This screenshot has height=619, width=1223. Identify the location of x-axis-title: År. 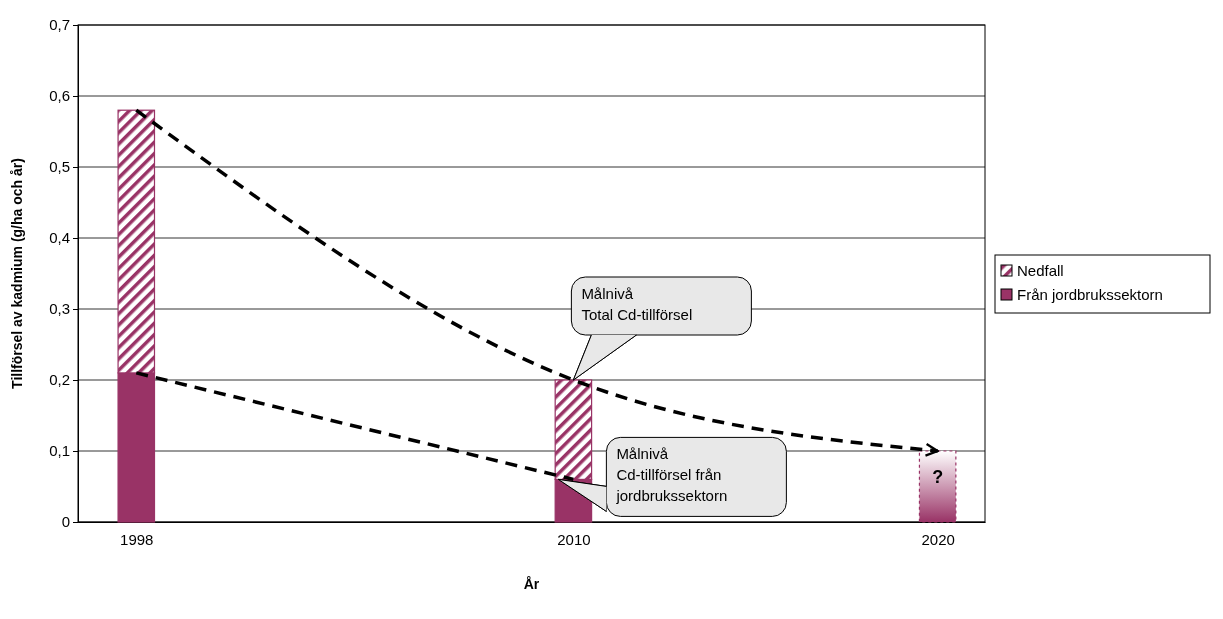
(531, 584).